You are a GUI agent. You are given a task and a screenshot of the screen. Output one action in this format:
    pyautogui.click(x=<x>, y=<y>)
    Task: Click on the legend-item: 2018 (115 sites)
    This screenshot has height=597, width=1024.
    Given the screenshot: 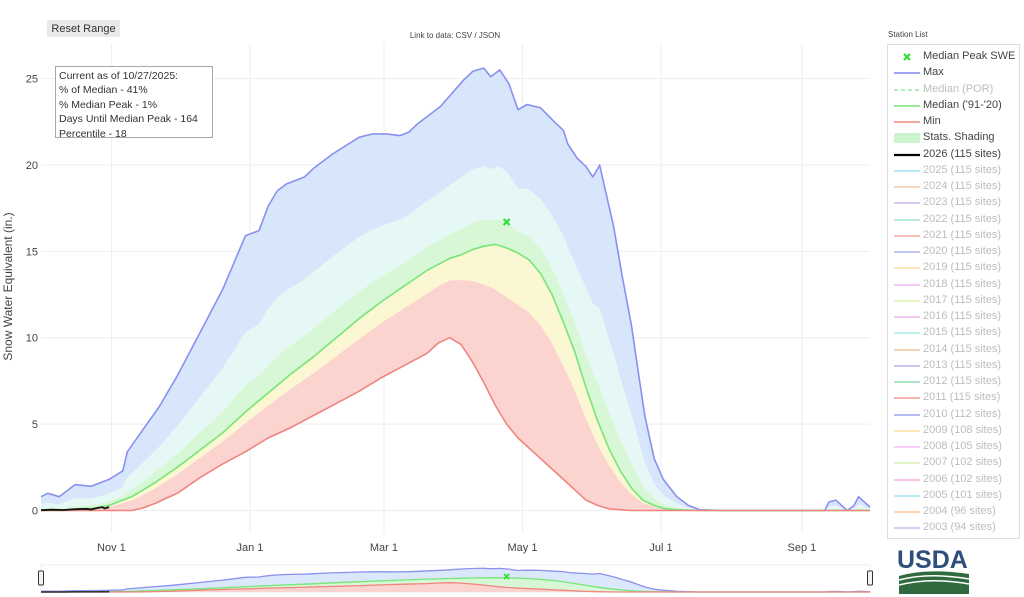 What is the action you would take?
    pyautogui.click(x=953, y=285)
    